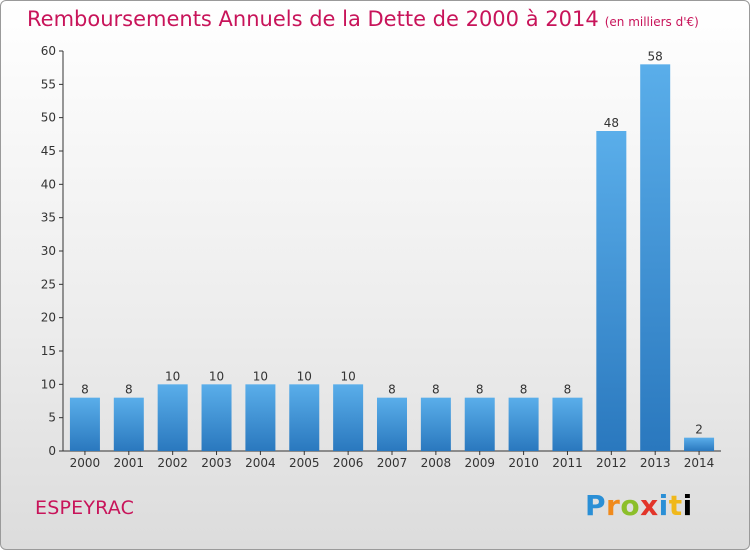 This screenshot has height=550, width=750. Describe the element at coordinates (48, 118) in the screenshot. I see `y-tick-label: 50` at that location.